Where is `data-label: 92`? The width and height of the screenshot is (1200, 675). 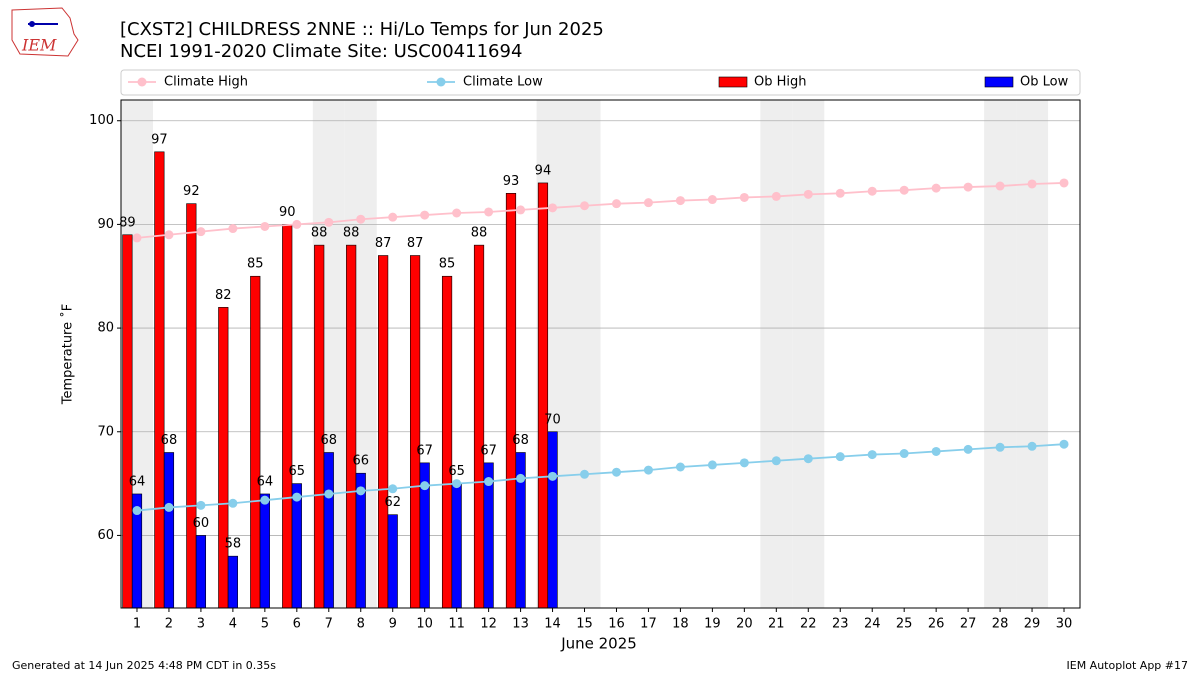
data-label: 92 is located at coordinates (191, 191).